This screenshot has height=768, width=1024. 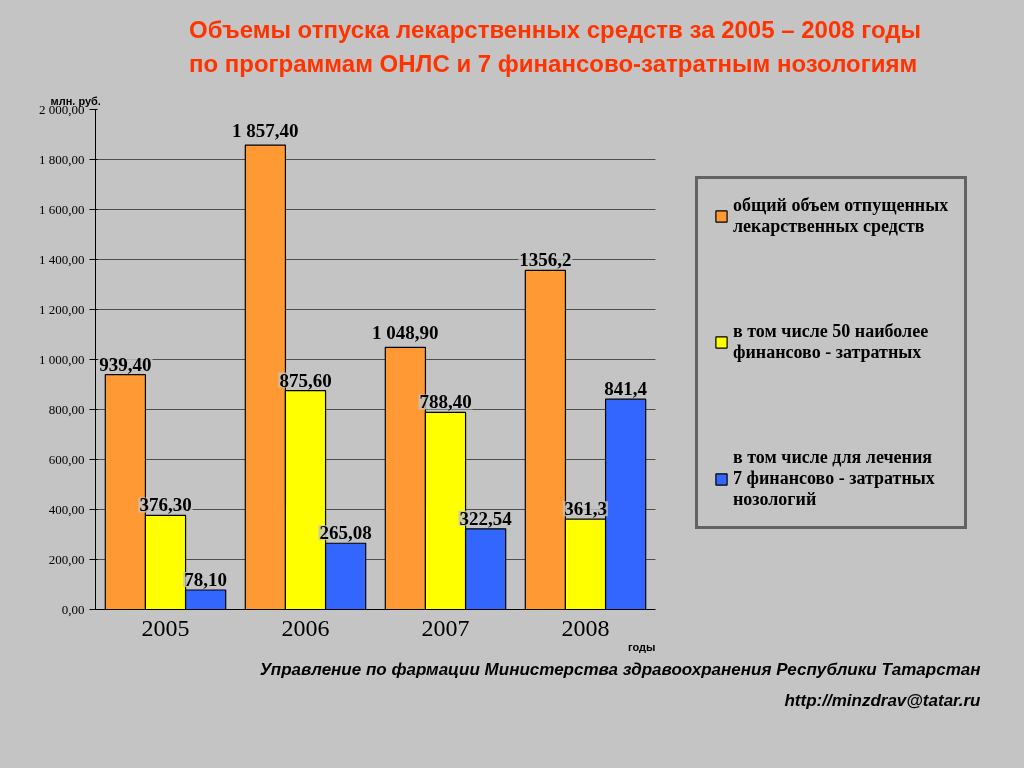 What do you see at coordinates (883, 700) in the screenshot?
I see `text: http://minzdrav@tatar.ru` at bounding box center [883, 700].